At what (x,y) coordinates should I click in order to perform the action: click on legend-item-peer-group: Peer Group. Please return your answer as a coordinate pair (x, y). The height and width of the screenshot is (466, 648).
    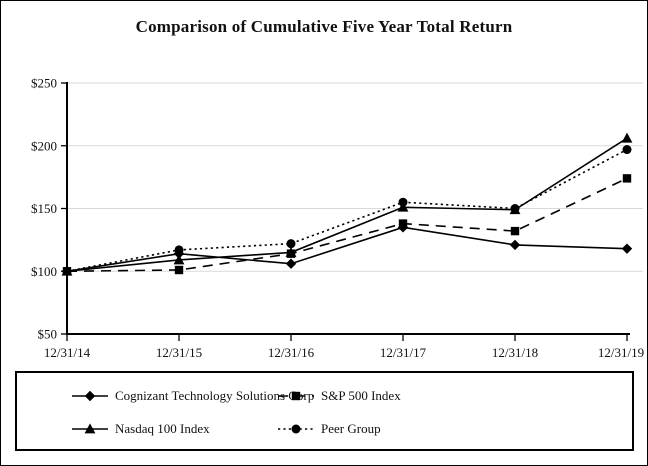
    Looking at the image, I should click on (329, 428).